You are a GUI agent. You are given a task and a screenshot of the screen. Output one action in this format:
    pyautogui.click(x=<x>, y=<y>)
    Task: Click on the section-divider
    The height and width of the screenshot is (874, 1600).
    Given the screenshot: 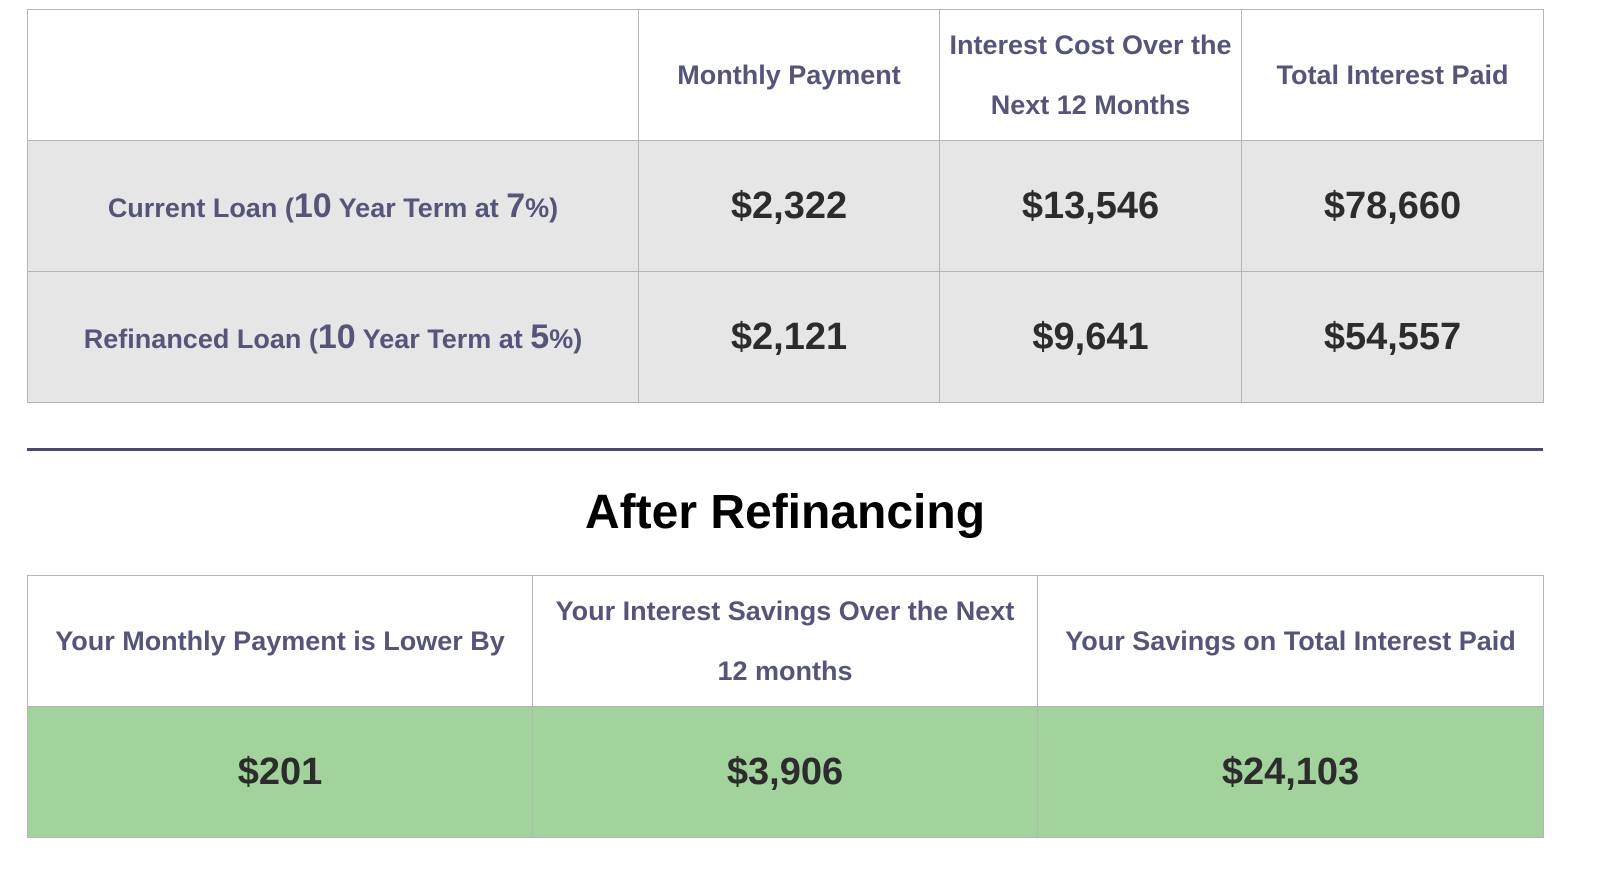 What is the action you would take?
    pyautogui.click(x=785, y=449)
    